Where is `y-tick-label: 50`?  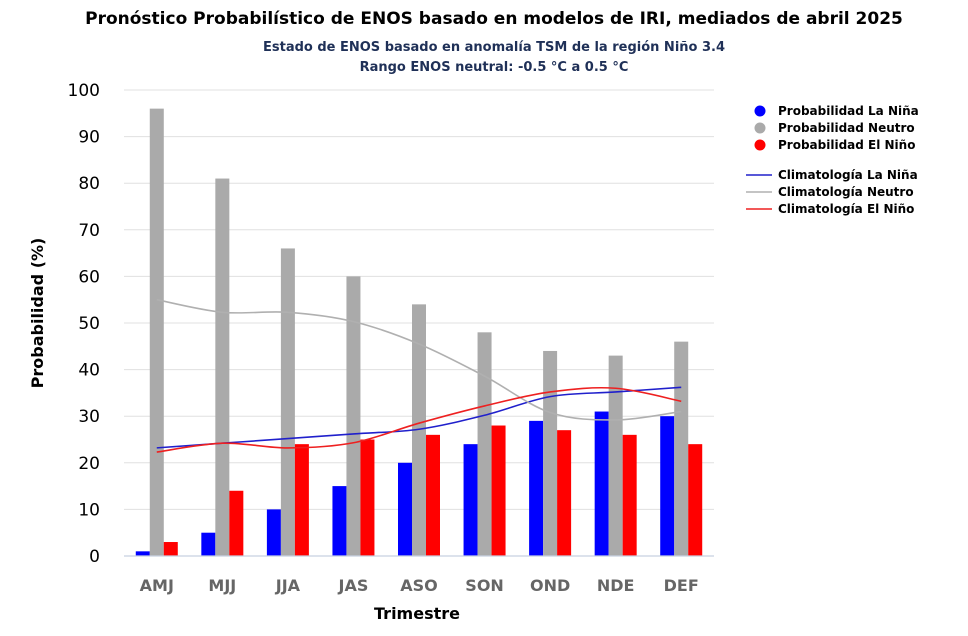 y-tick-label: 50 is located at coordinates (89, 324).